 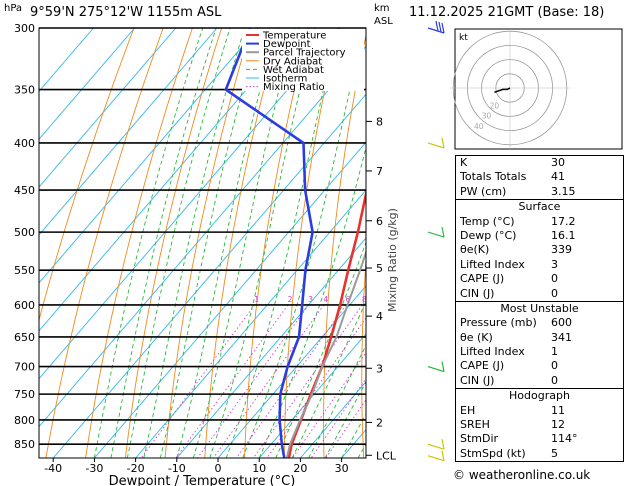 What do you see at coordinates (558, 425) in the screenshot?
I see `hodograph-value: 12` at bounding box center [558, 425].